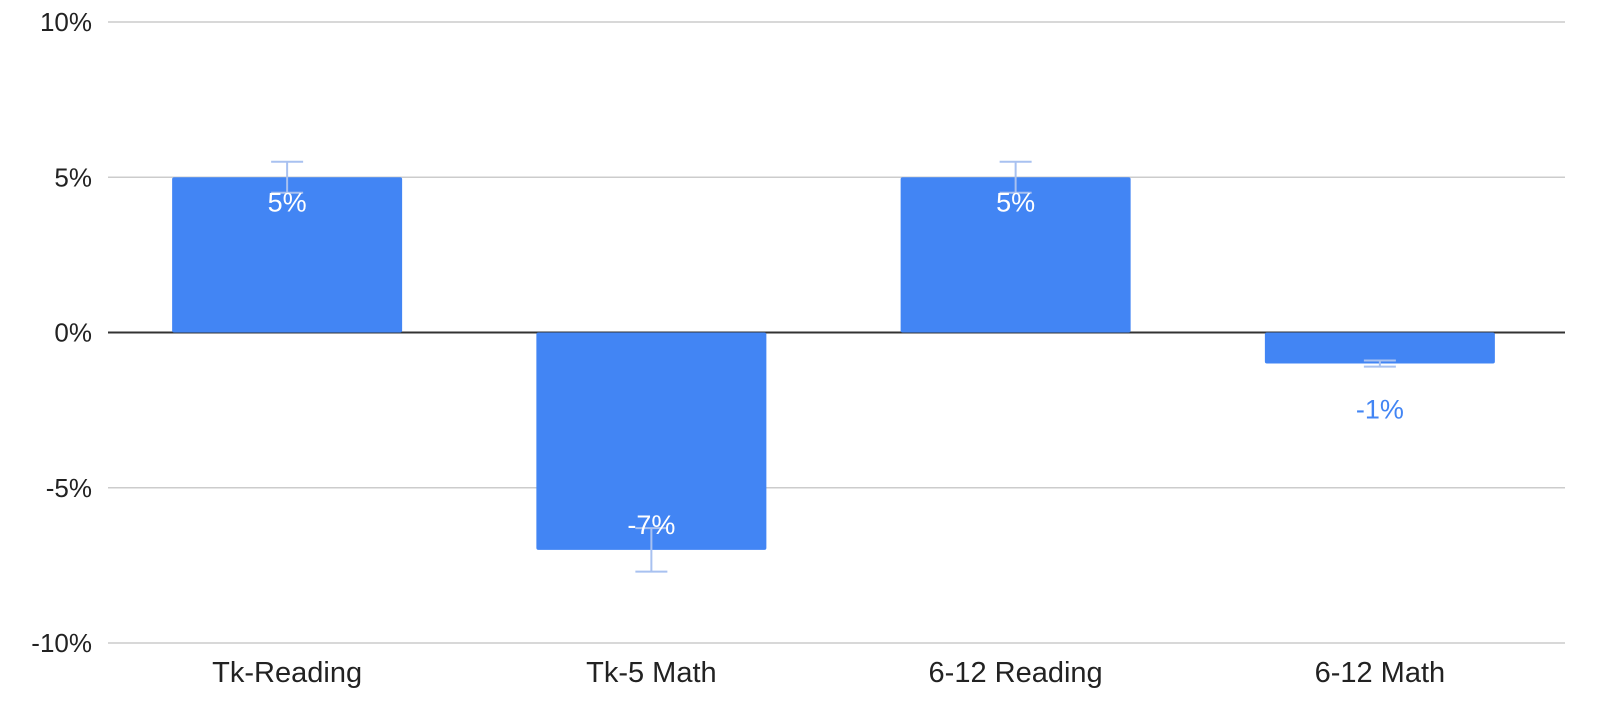 Image resolution: width=1605 pixels, height=704 pixels. What do you see at coordinates (61, 643) in the screenshot?
I see `y-tick-label: -10%` at bounding box center [61, 643].